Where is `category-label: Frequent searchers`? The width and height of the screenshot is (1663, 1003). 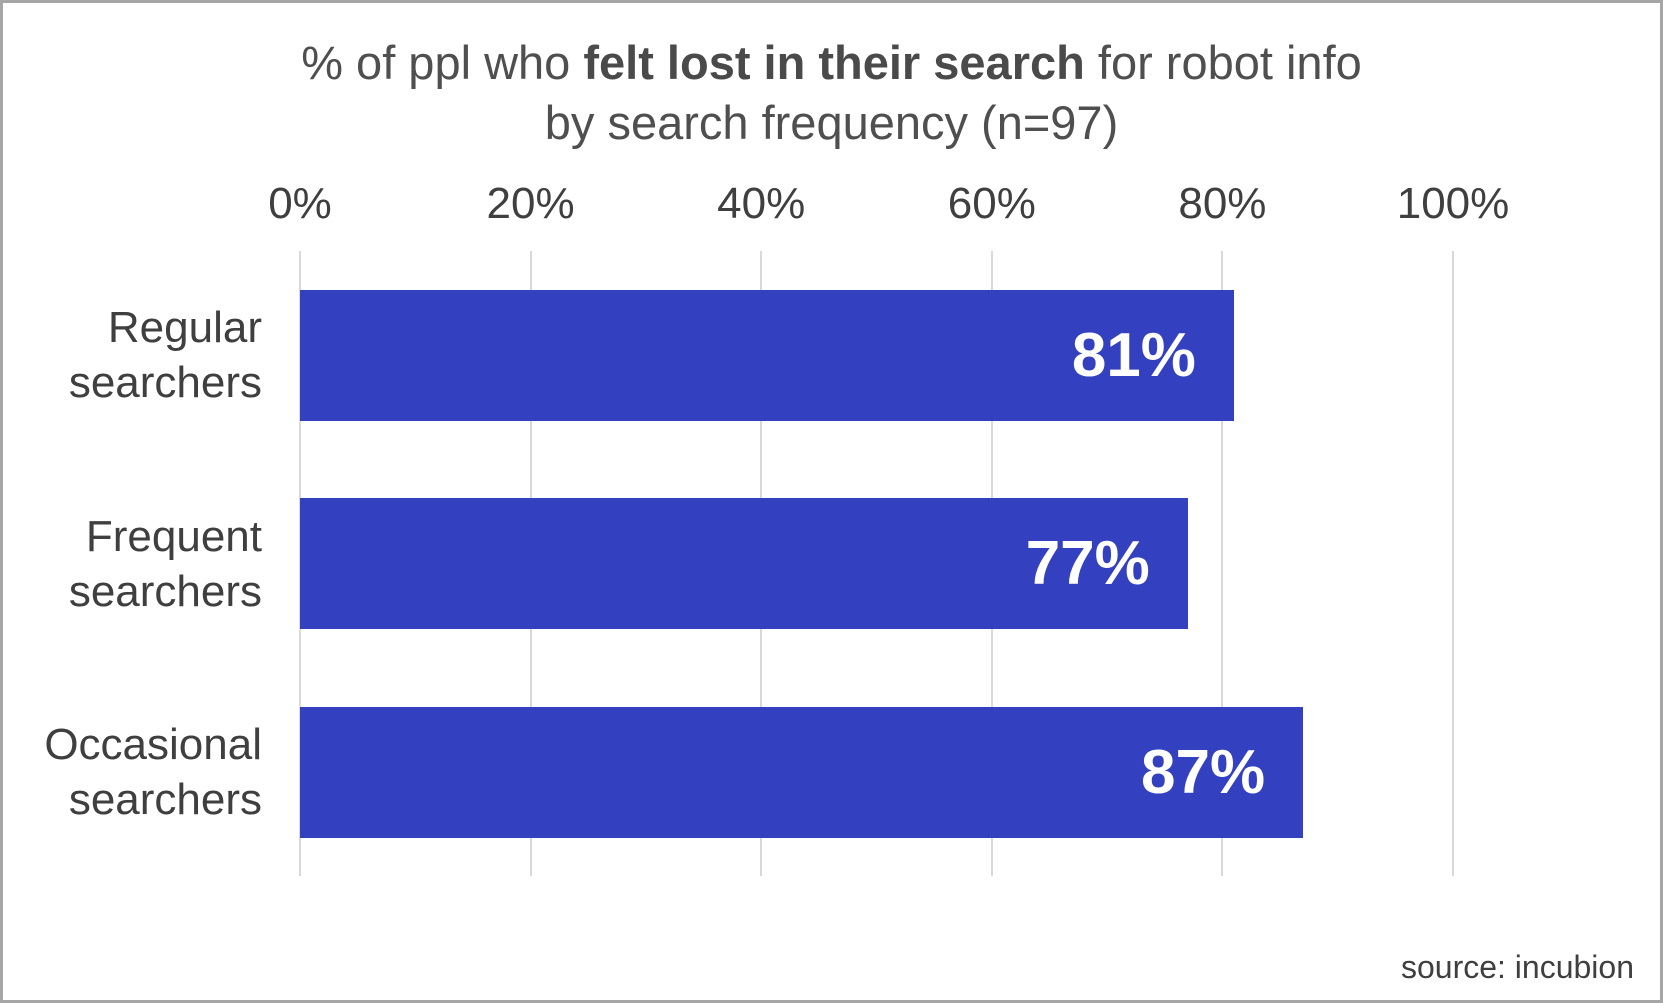
category-label: Frequent searchers is located at coordinates (165, 563).